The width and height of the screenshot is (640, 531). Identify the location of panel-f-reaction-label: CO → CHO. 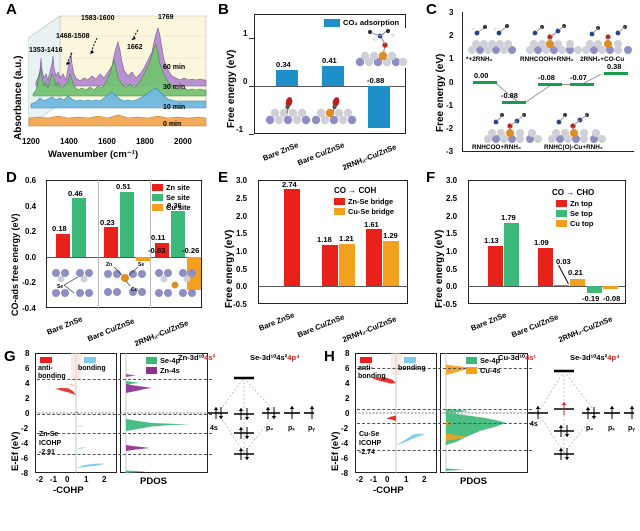
(573, 192).